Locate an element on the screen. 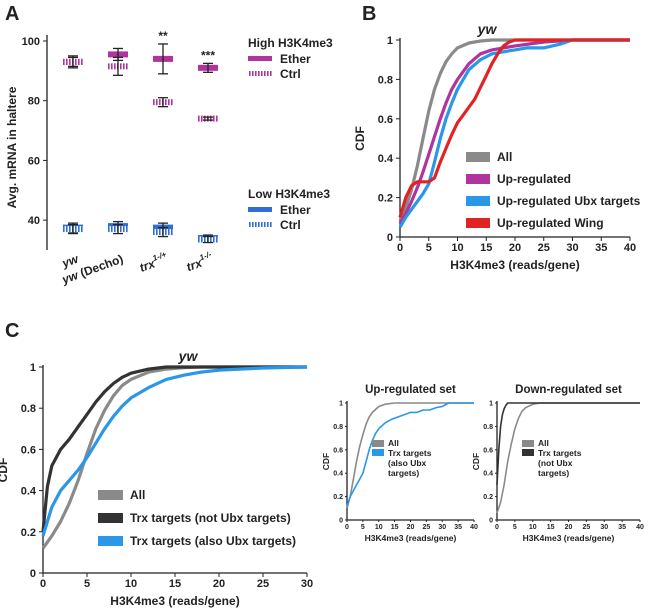 This screenshot has height=613, width=660. significance-marker: *** is located at coordinates (208, 55).